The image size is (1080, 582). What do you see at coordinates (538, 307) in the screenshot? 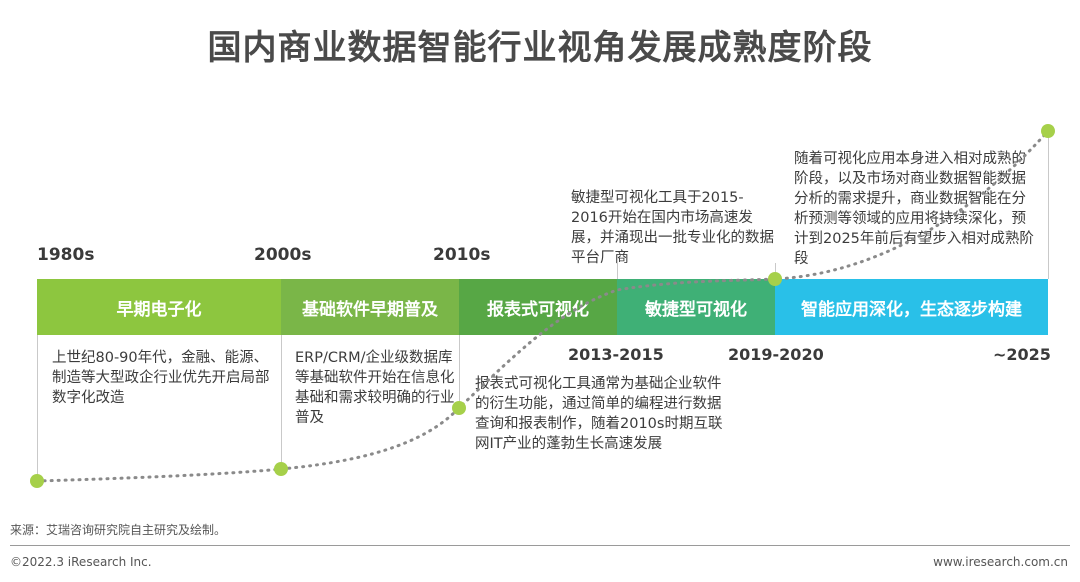
I see `stage-report-visualization: 报表式可视化` at bounding box center [538, 307].